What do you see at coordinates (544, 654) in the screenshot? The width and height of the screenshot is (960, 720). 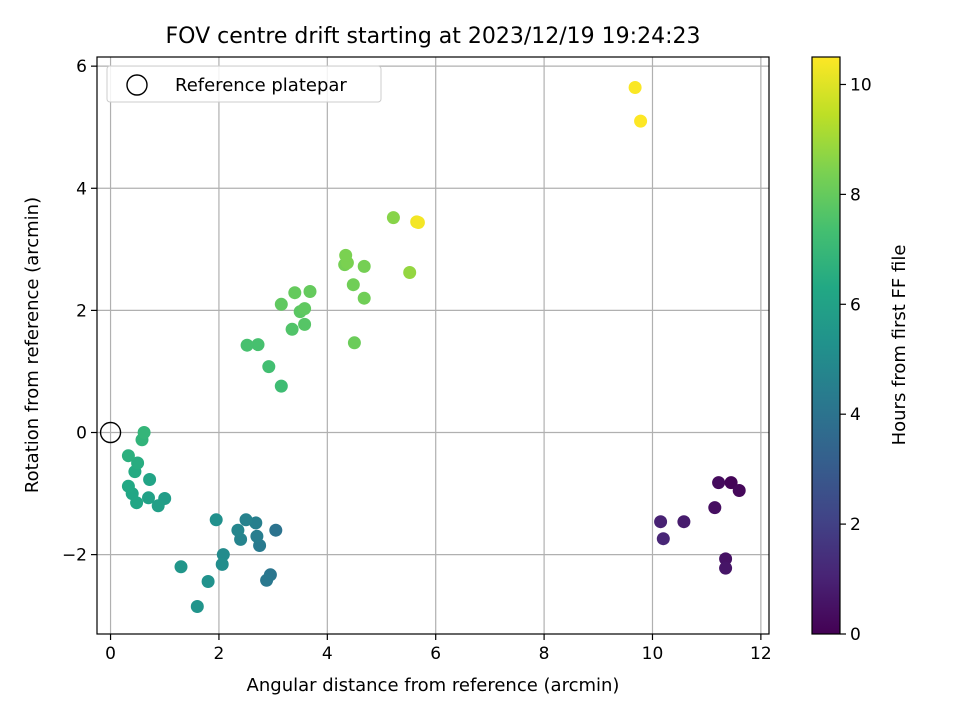 I see `x-tick-label: 8` at bounding box center [544, 654].